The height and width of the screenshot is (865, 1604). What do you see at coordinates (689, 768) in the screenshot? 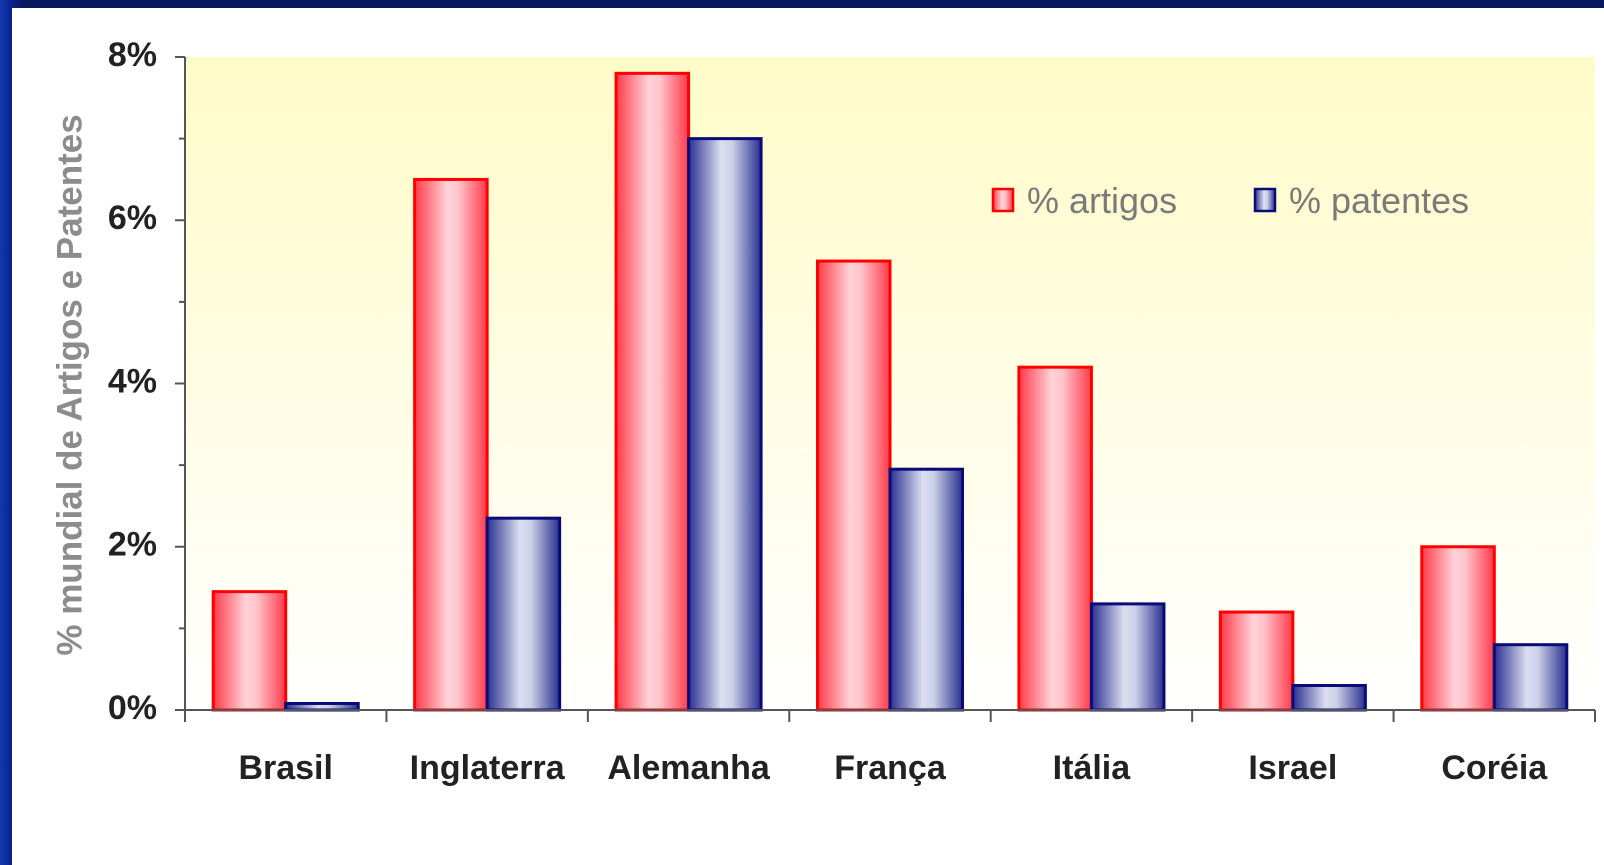
I see `category-label: Alemanha` at bounding box center [689, 768].